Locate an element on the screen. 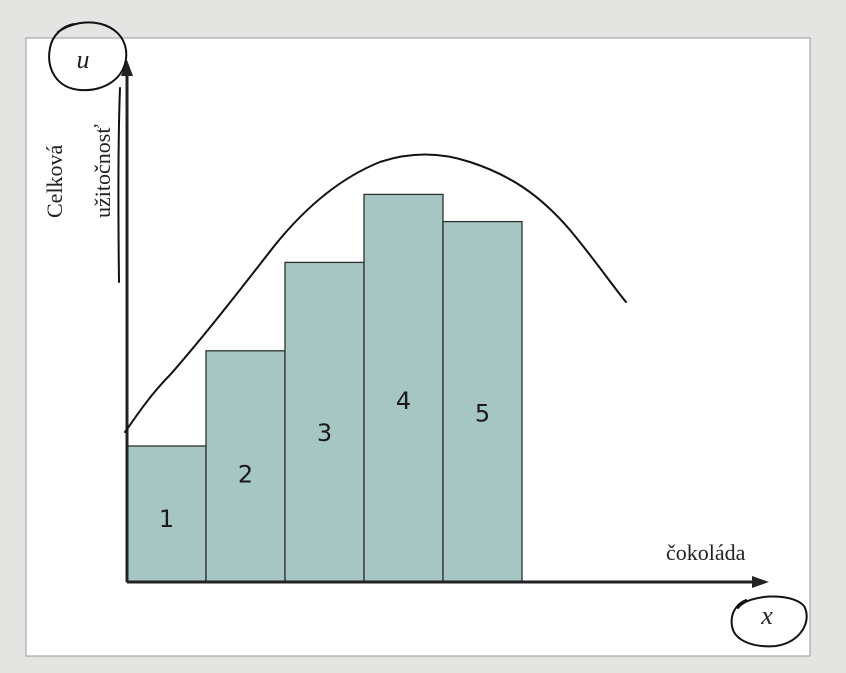 The height and width of the screenshot is (673, 846). bar-label-2: 2 is located at coordinates (245, 474).